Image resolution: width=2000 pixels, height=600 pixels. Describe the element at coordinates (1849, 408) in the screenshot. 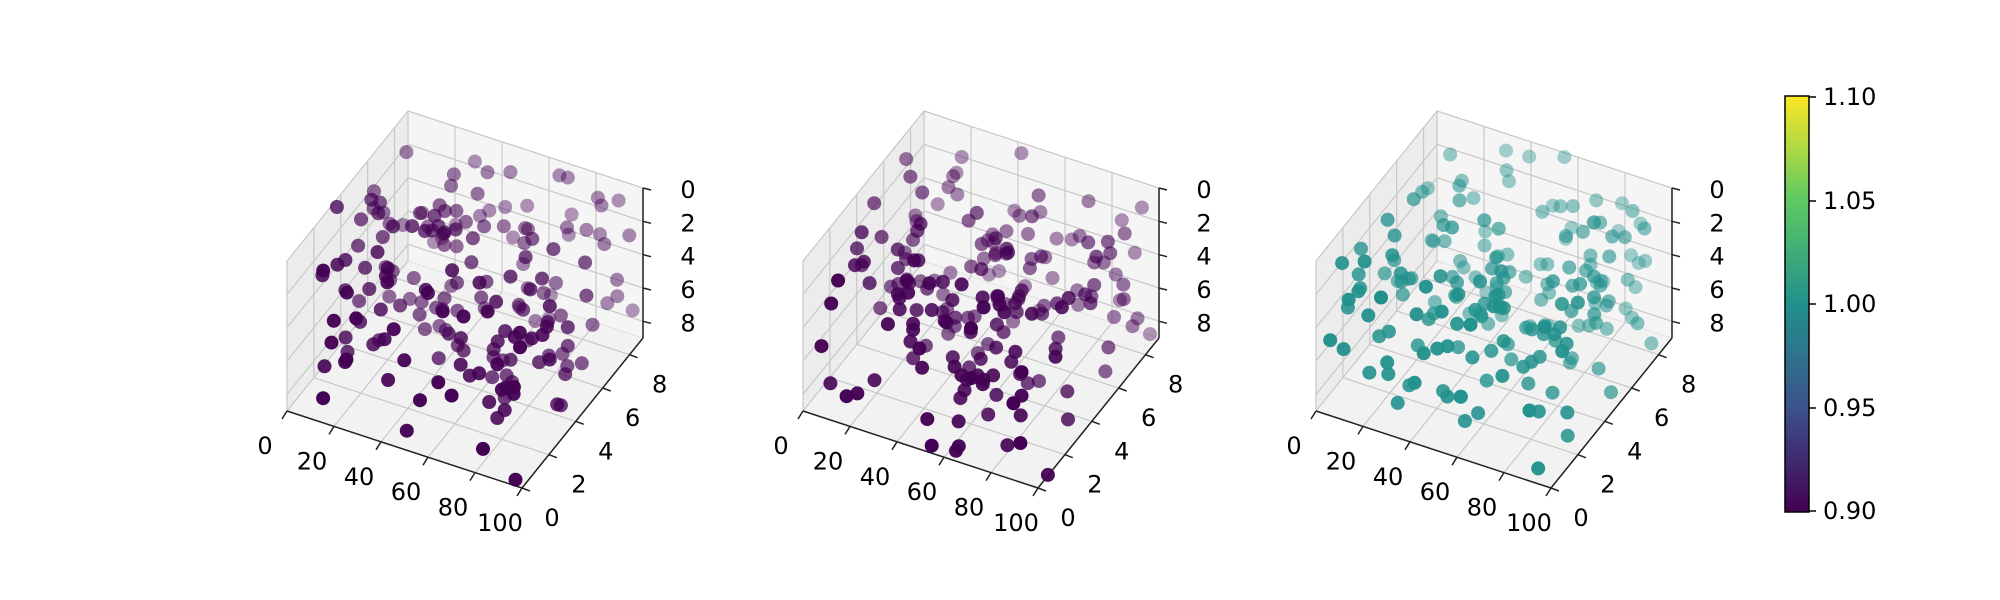

I see `colorbar-tick-label: 0.95` at that location.